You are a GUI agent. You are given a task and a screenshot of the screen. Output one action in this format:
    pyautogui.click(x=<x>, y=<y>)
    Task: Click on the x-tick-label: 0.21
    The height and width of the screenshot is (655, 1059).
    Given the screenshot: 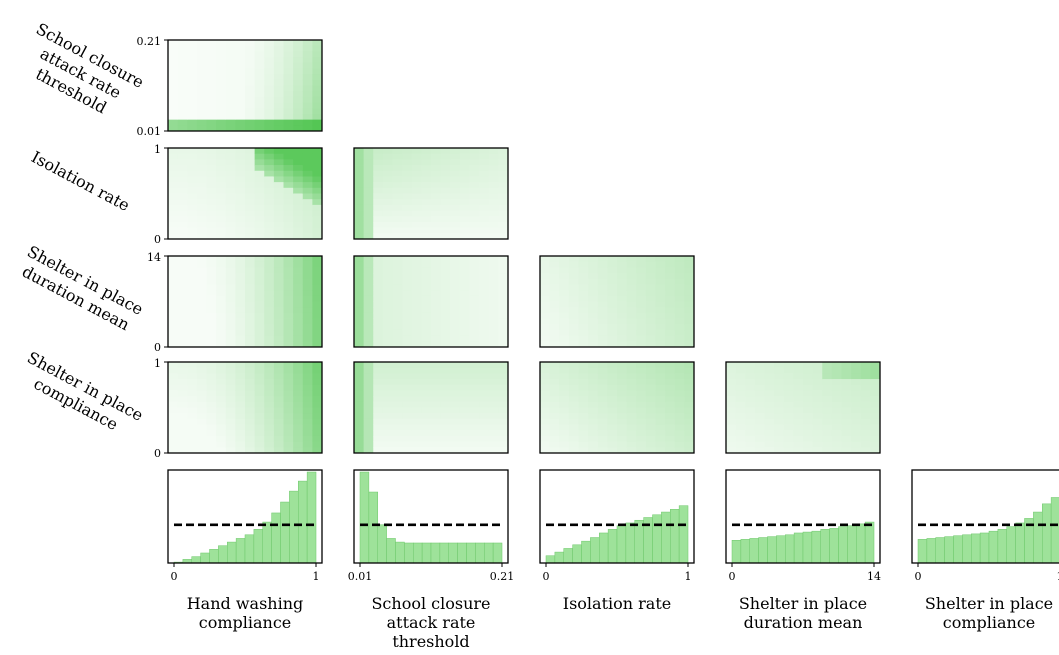 What is the action you would take?
    pyautogui.click(x=502, y=576)
    